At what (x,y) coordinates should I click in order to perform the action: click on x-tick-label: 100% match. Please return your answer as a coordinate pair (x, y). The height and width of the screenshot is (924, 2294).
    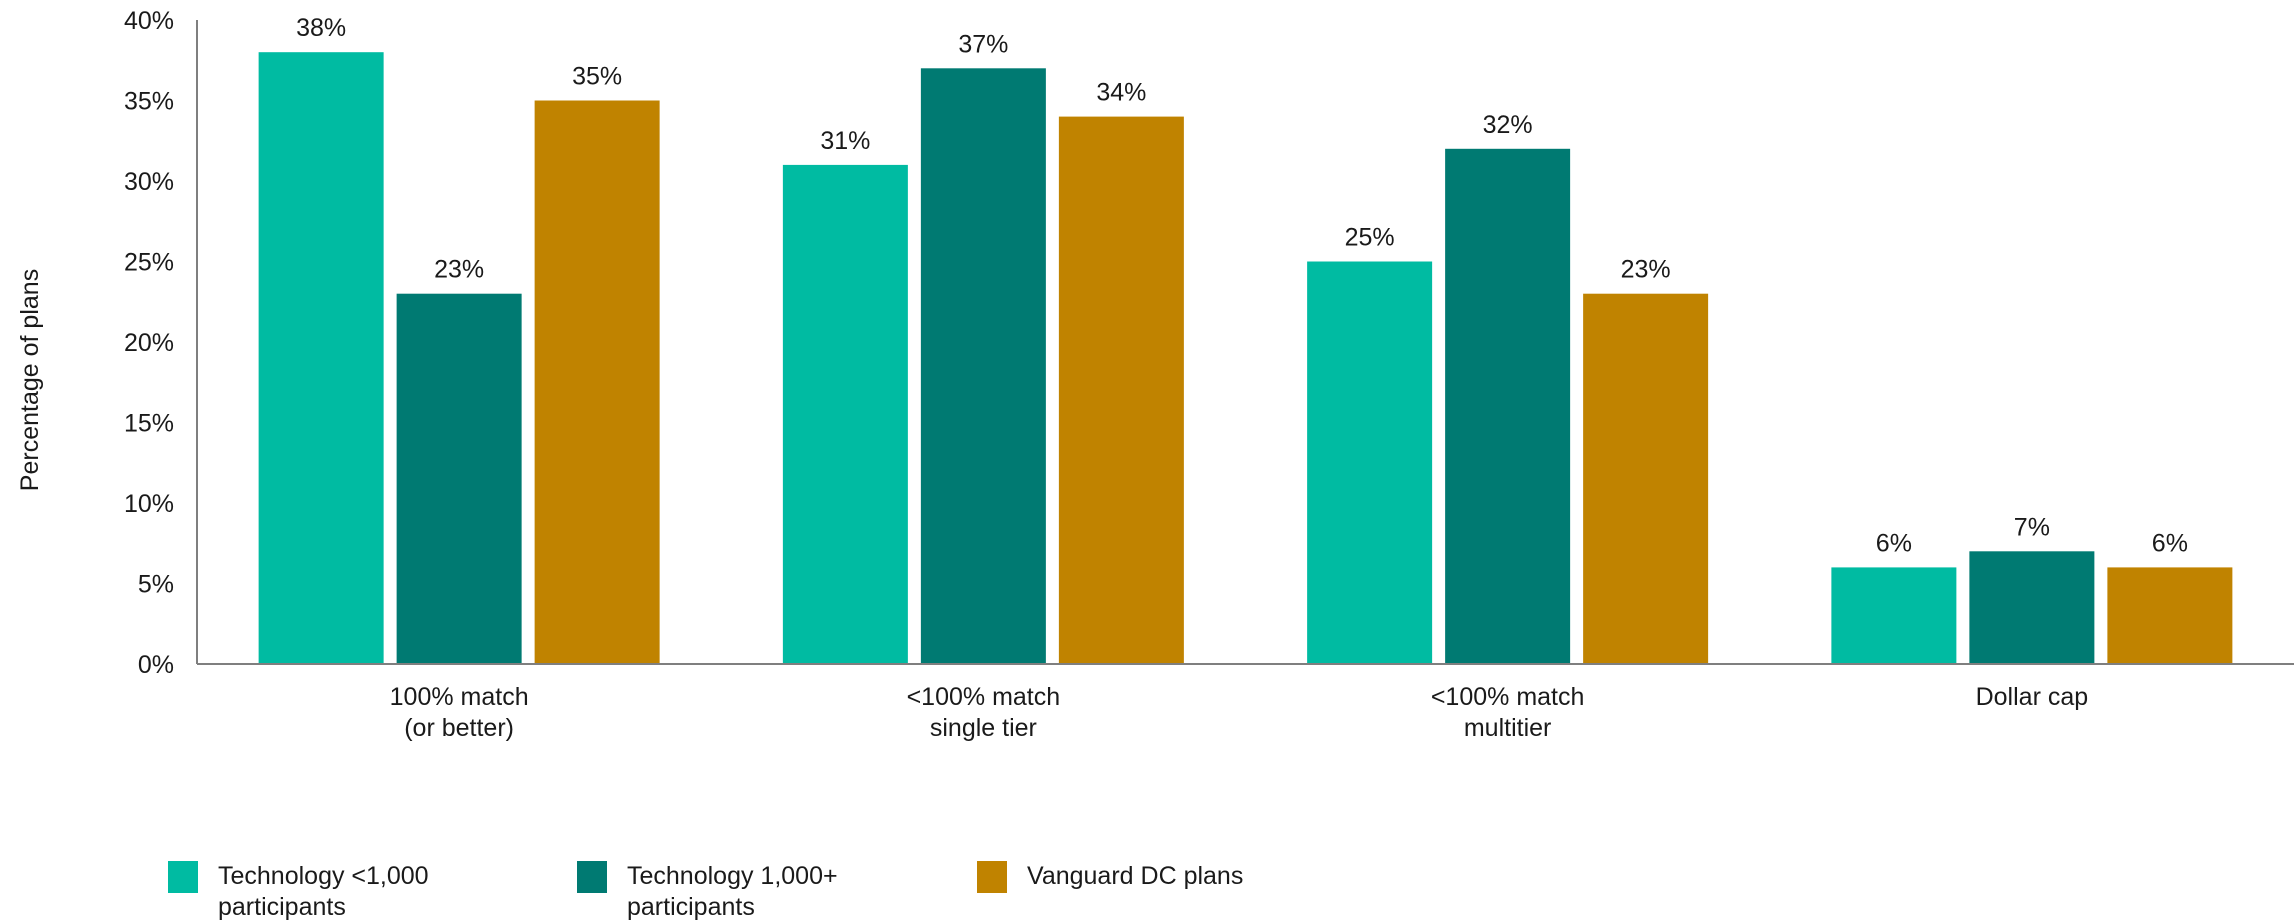
    Looking at the image, I should click on (459, 697).